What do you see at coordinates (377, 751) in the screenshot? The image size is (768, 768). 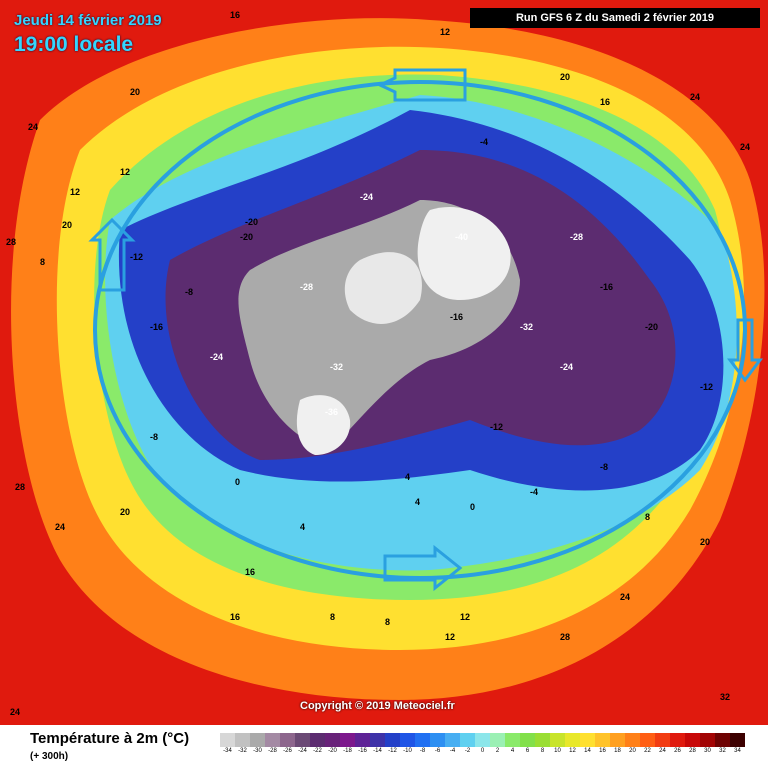 I see `legend-tick: -14` at bounding box center [377, 751].